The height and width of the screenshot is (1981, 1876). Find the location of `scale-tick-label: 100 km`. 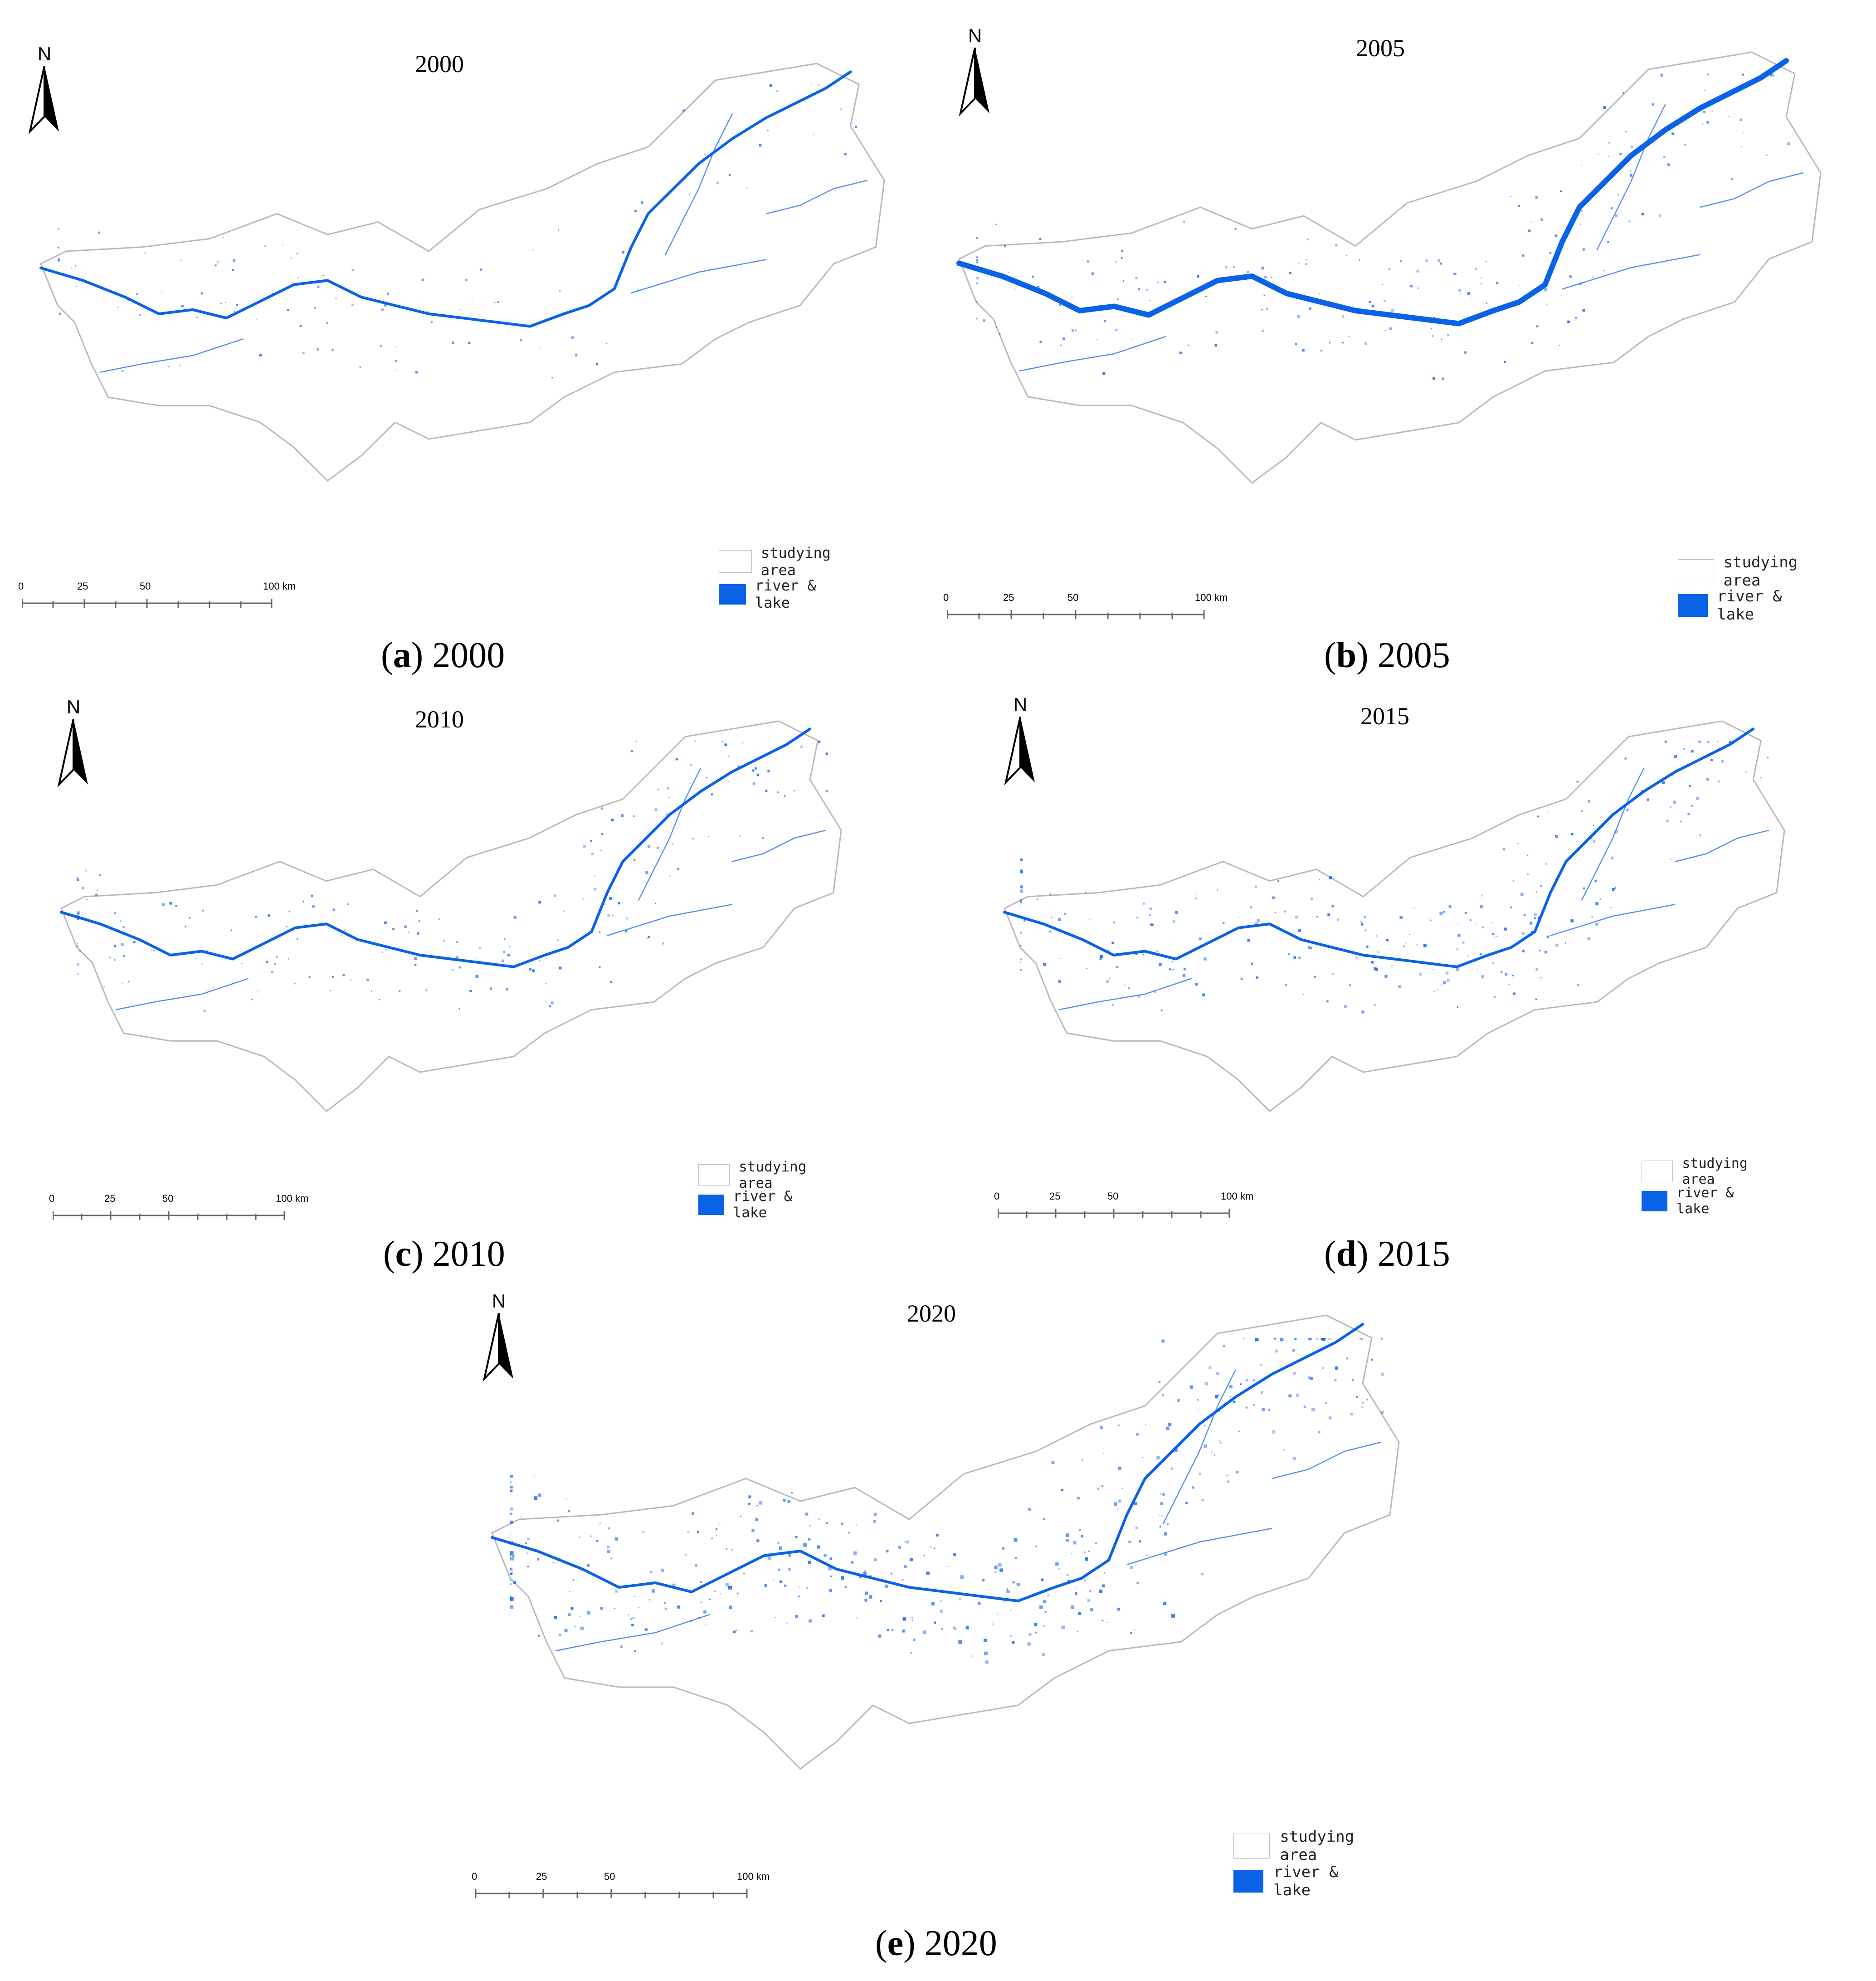

scale-tick-label: 100 km is located at coordinates (280, 586).